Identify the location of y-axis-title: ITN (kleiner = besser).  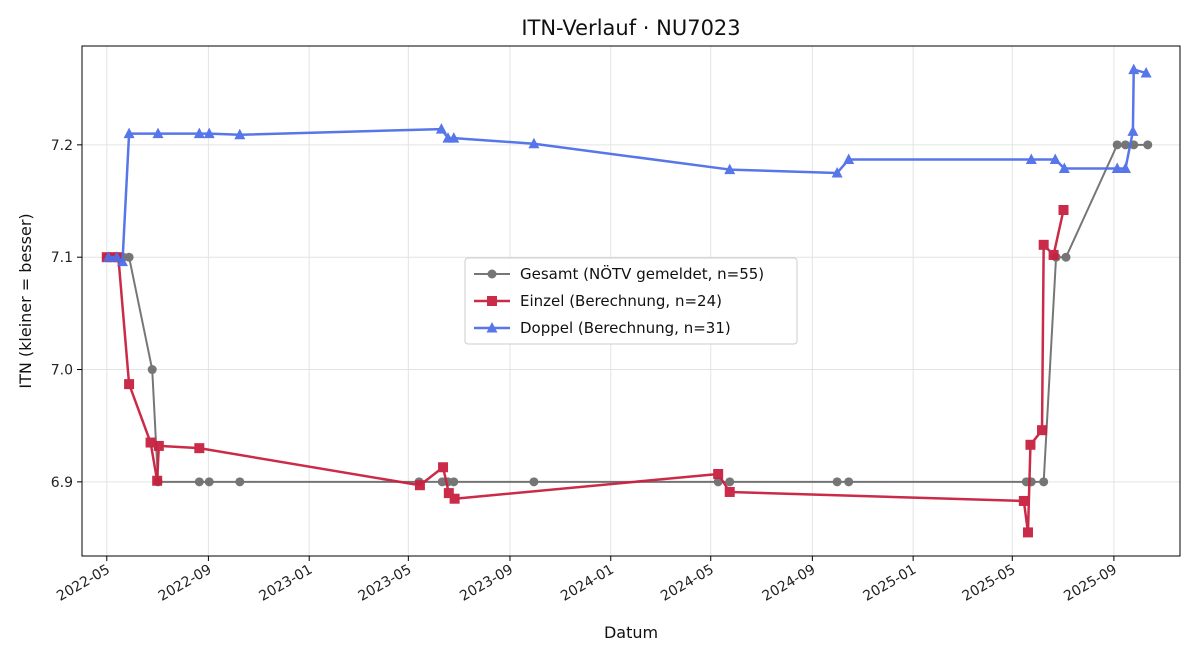
(25, 300).